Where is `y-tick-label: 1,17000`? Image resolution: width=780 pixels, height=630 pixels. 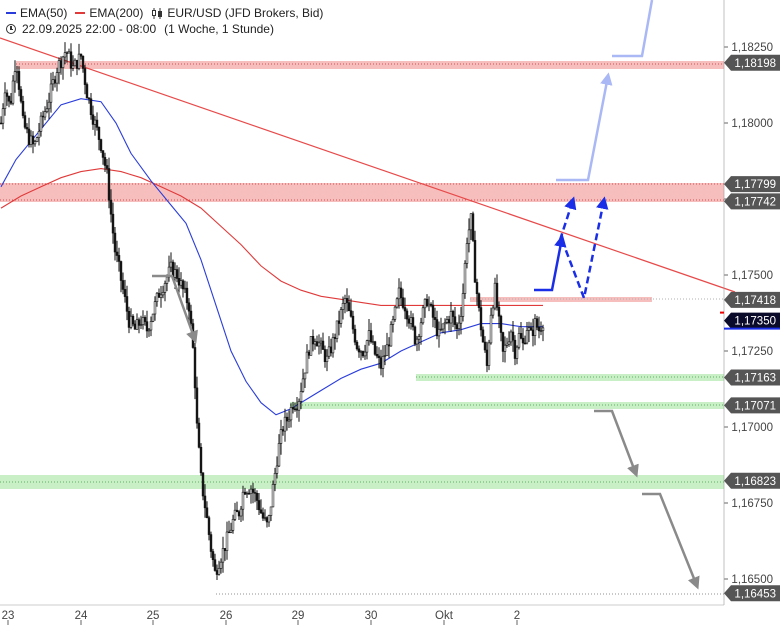 y-tick-label: 1,17000 is located at coordinates (752, 428).